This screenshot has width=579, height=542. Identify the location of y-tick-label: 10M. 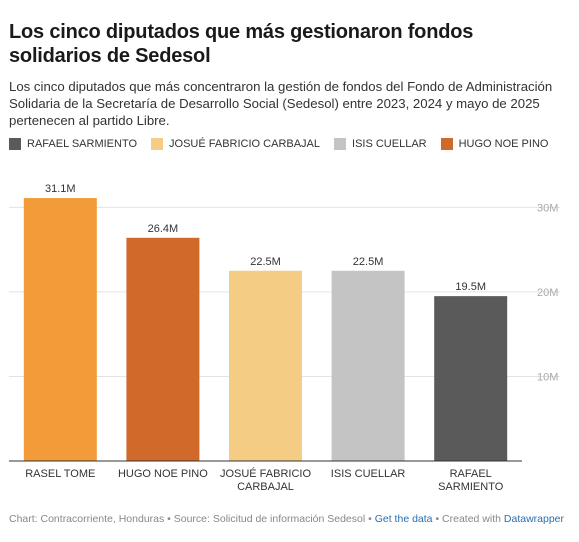
(547, 377).